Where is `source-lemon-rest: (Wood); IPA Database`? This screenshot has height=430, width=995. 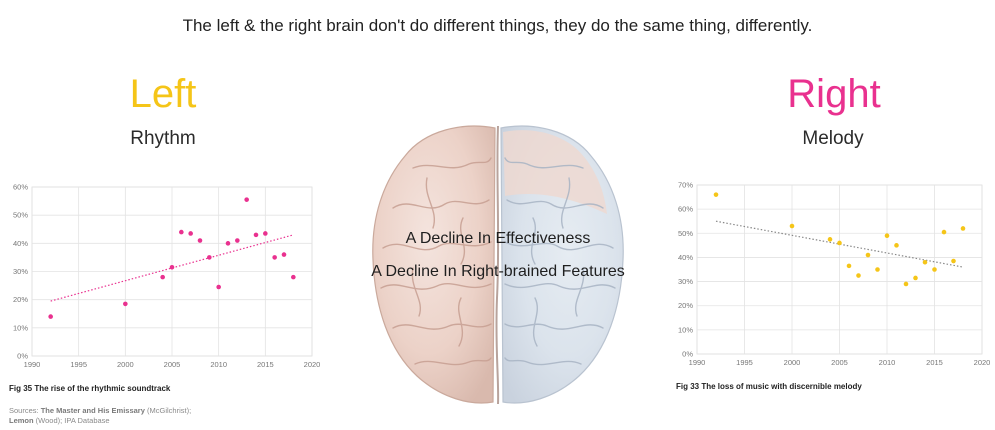 source-lemon-rest: (Wood); IPA Database is located at coordinates (71, 420).